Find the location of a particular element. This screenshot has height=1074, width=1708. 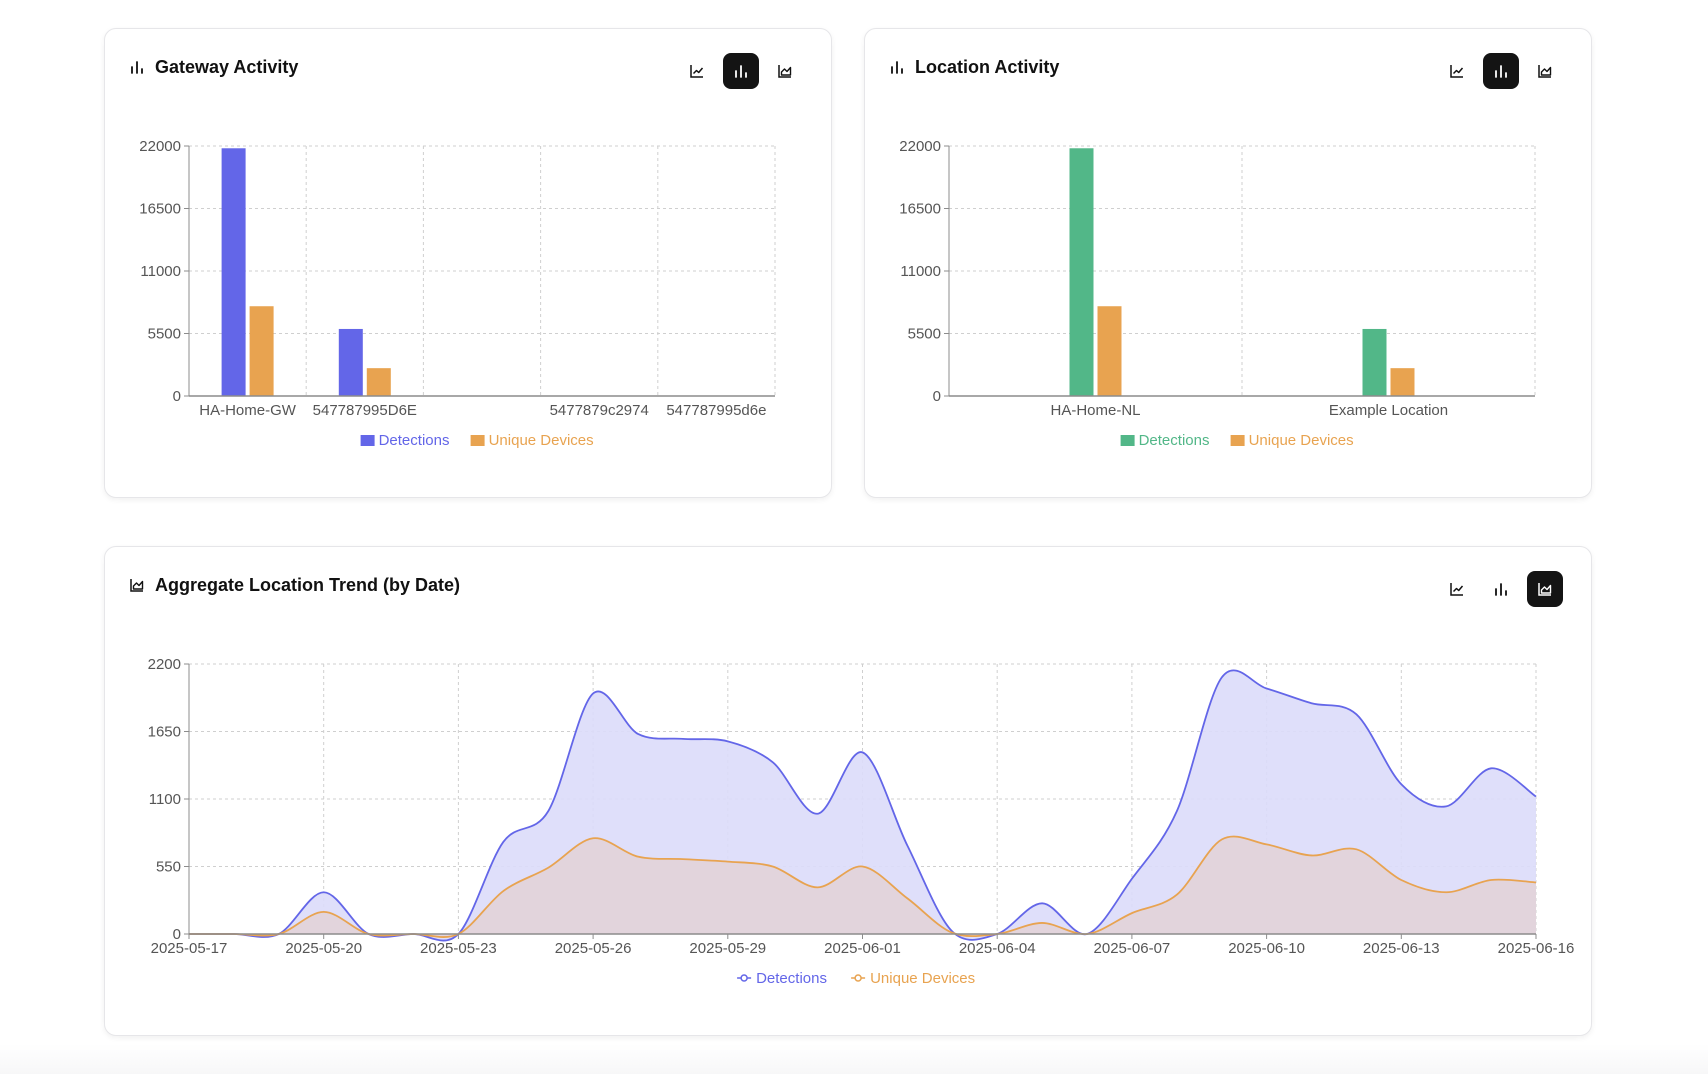

x-tick-label: 2025-06-16 is located at coordinates (1536, 948).